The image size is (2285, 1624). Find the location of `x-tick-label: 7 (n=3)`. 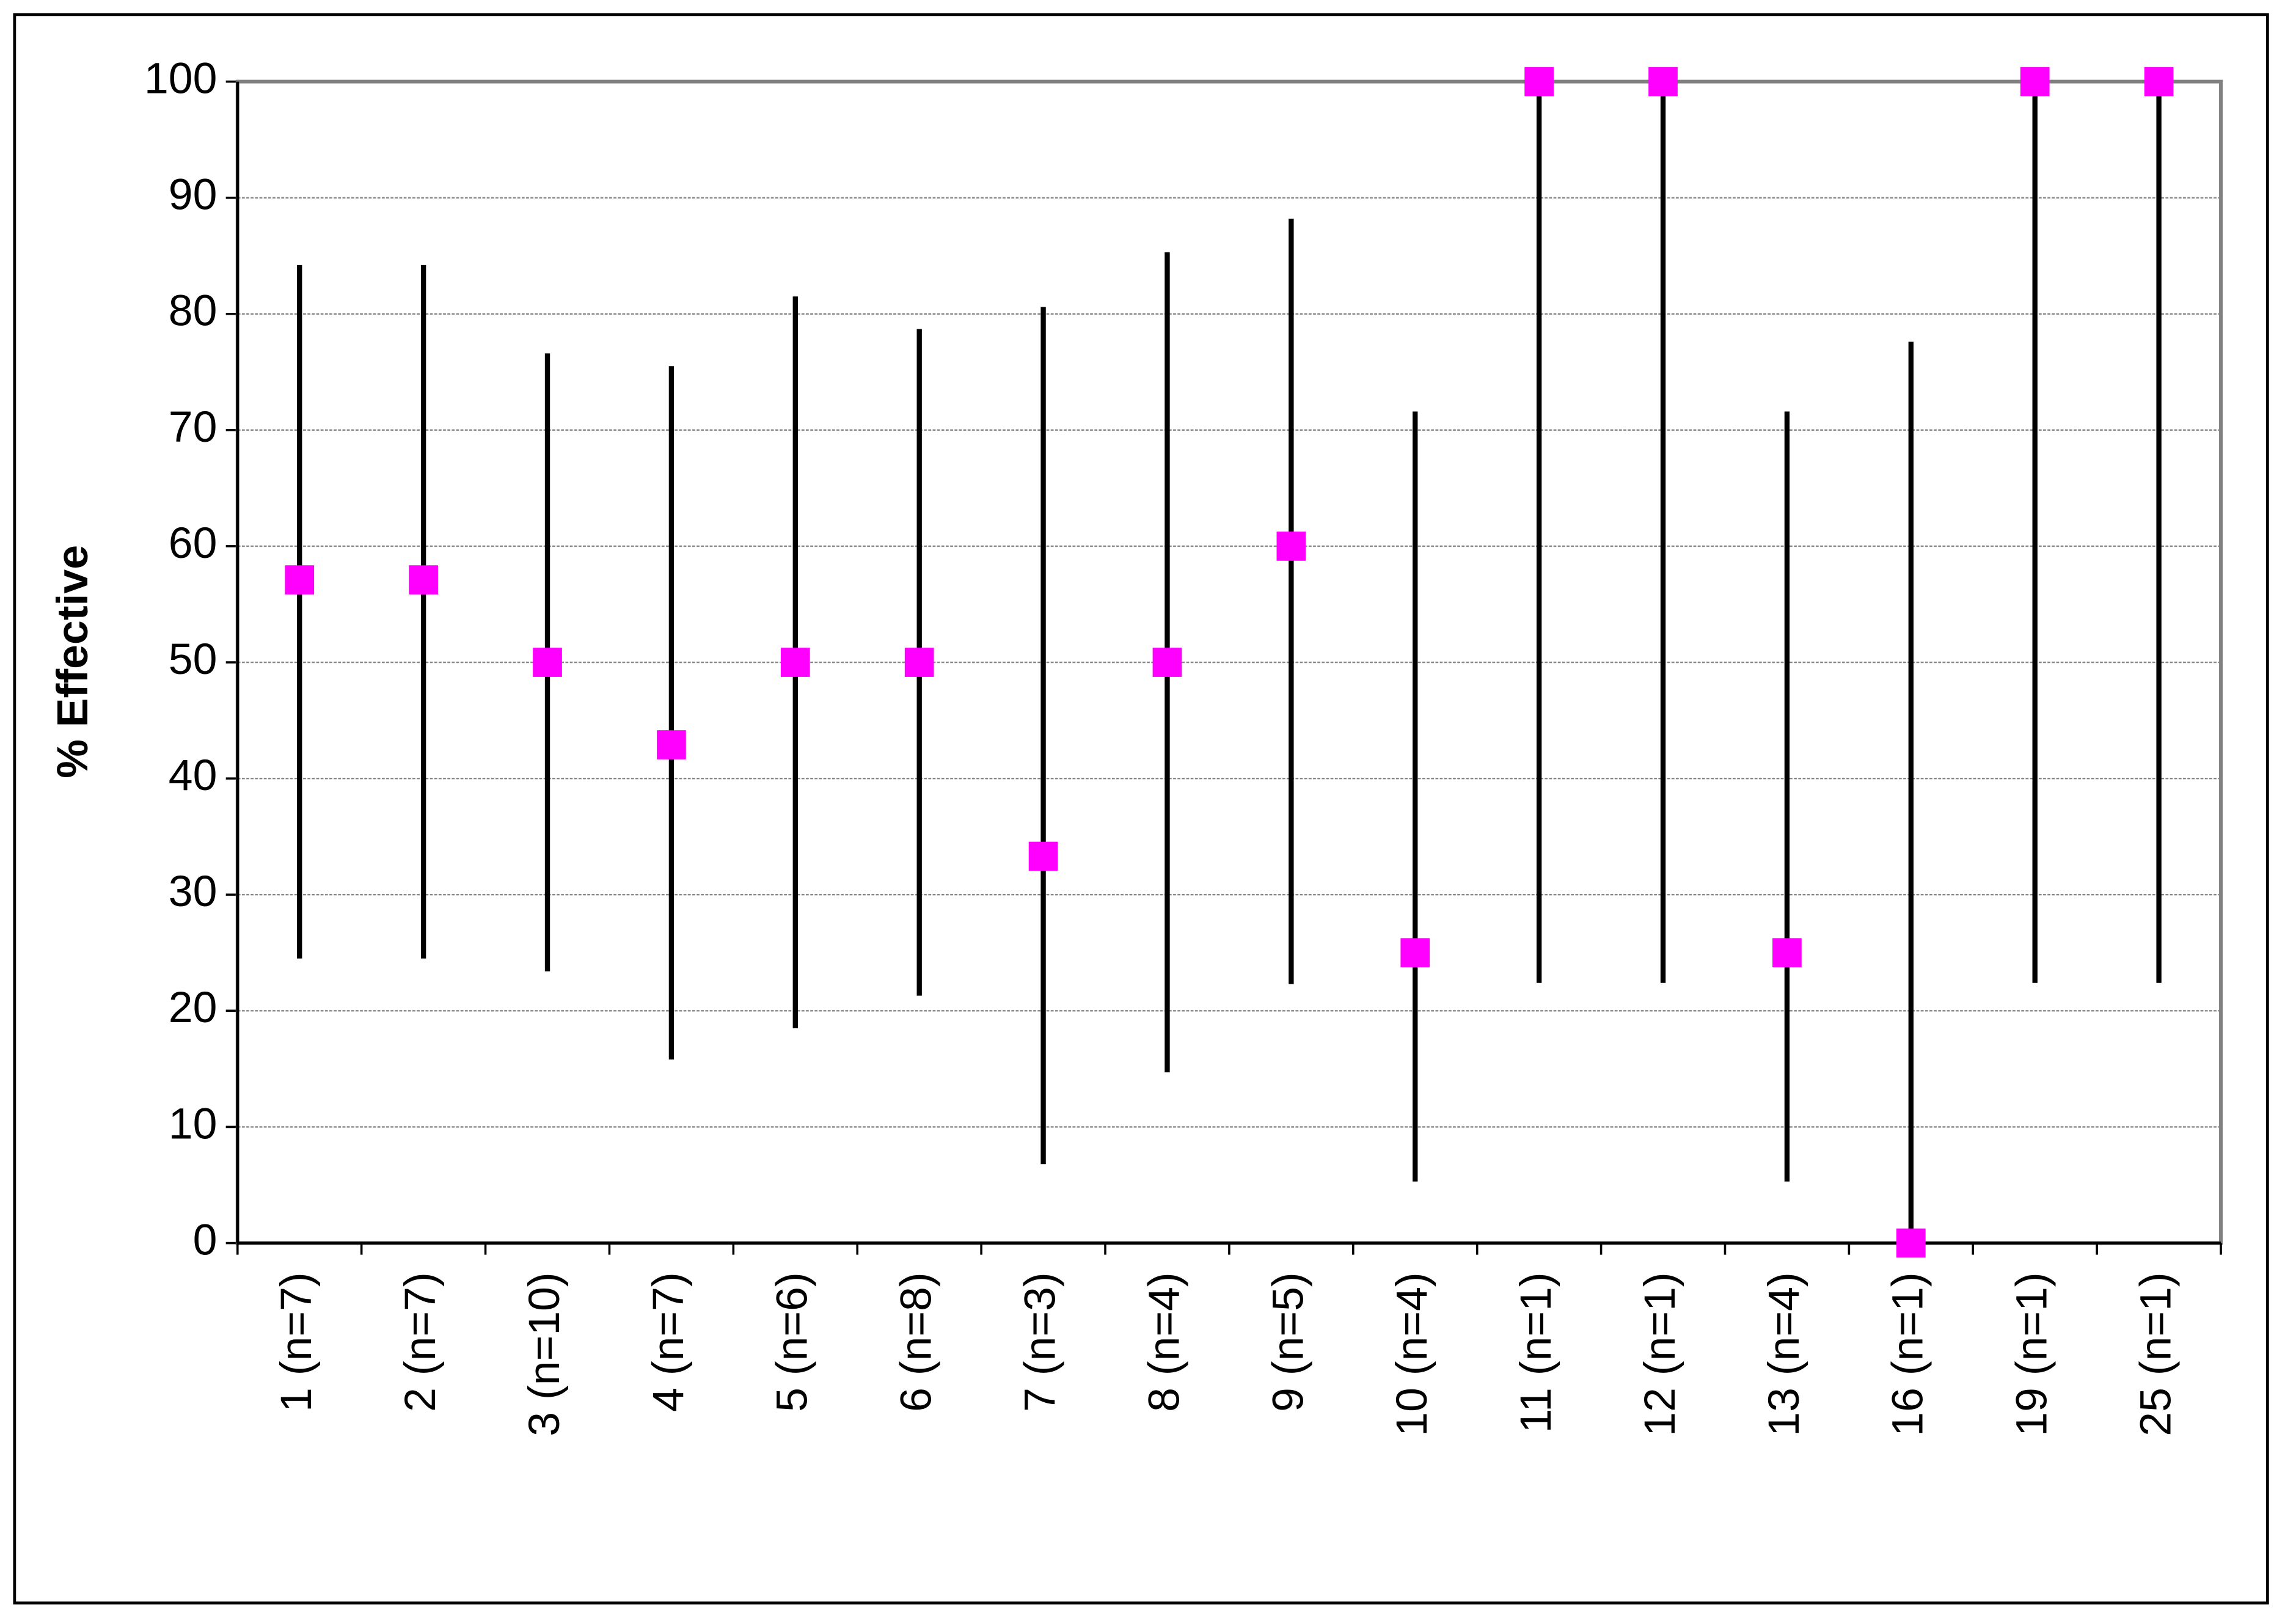

x-tick-label: 7 (n=3) is located at coordinates (1039, 1342).